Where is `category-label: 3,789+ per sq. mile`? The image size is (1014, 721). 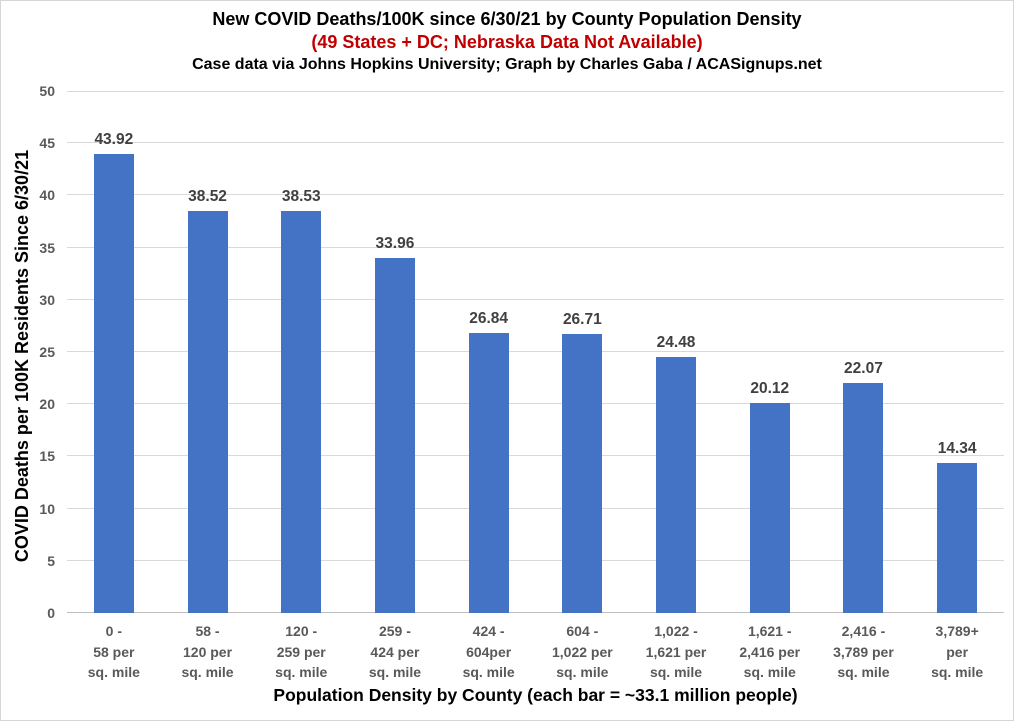 category-label: 3,789+ per sq. mile is located at coordinates (957, 651).